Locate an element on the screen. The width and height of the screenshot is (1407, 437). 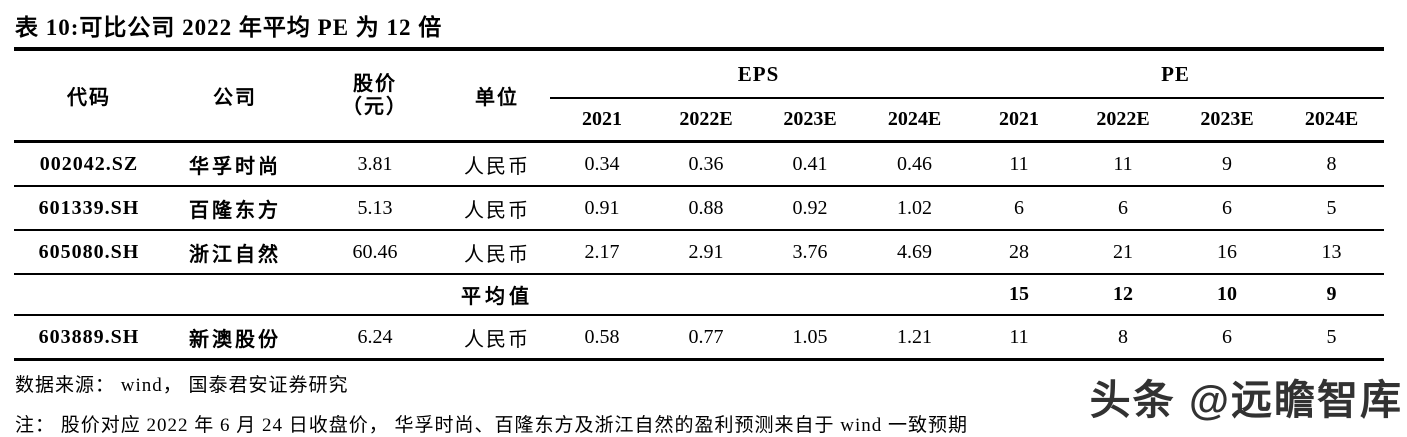
cell-code: 605080.SH is located at coordinates (89, 252).